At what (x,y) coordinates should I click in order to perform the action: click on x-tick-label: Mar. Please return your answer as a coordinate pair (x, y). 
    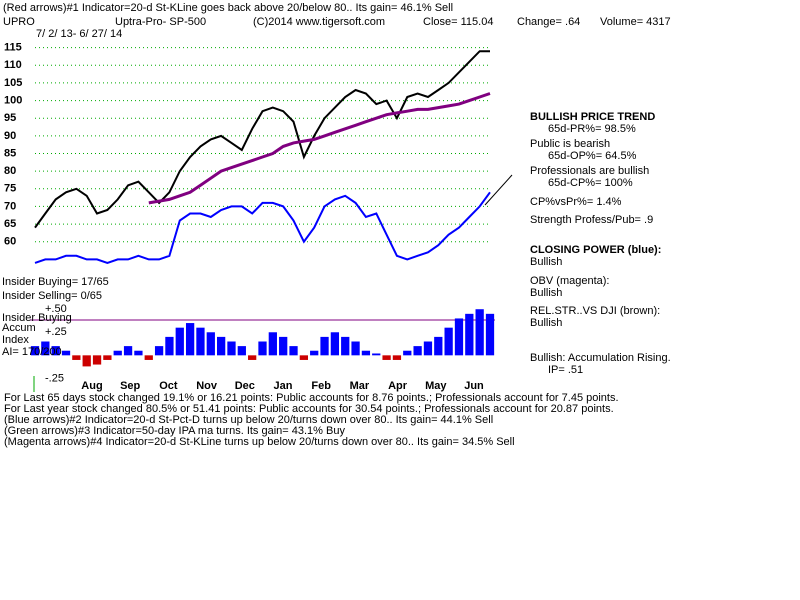
    Looking at the image, I should click on (360, 386).